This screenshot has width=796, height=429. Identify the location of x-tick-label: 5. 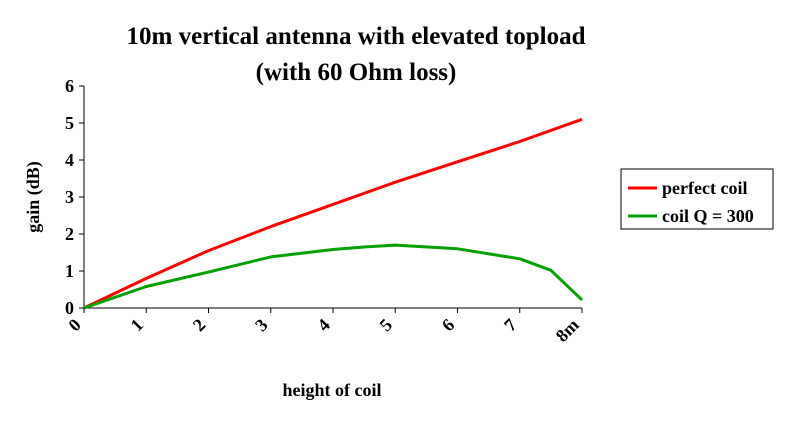
(386, 325).